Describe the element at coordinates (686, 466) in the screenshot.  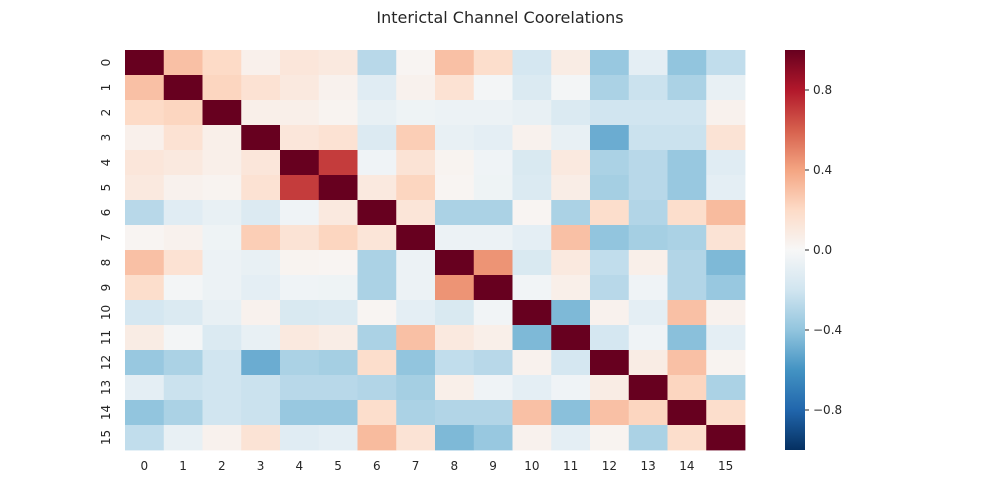
I see `x-tick-label-14: 14` at that location.